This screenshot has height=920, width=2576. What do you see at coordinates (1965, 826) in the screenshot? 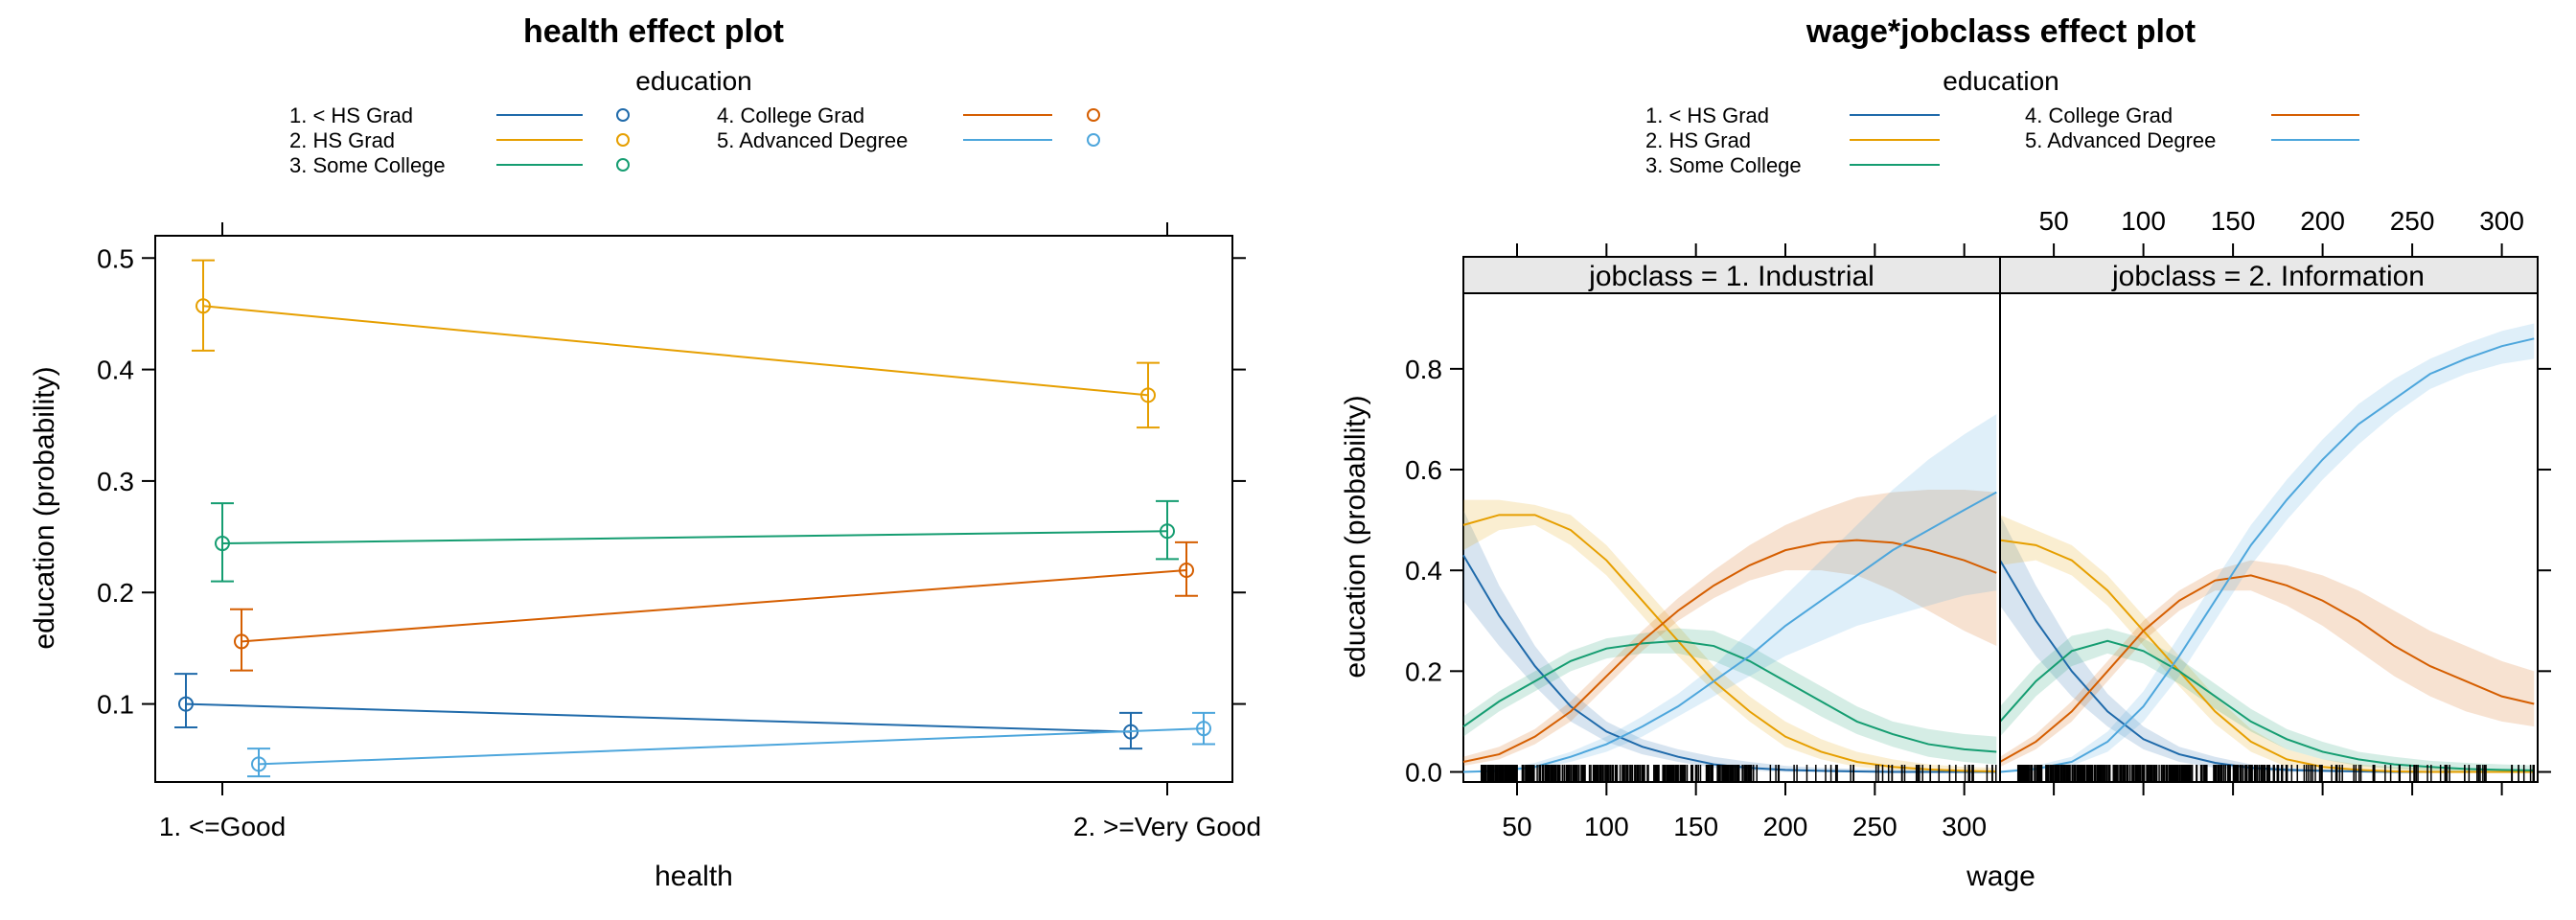
I see `wage-x-tick-label-bottom-5: 300` at bounding box center [1965, 826].